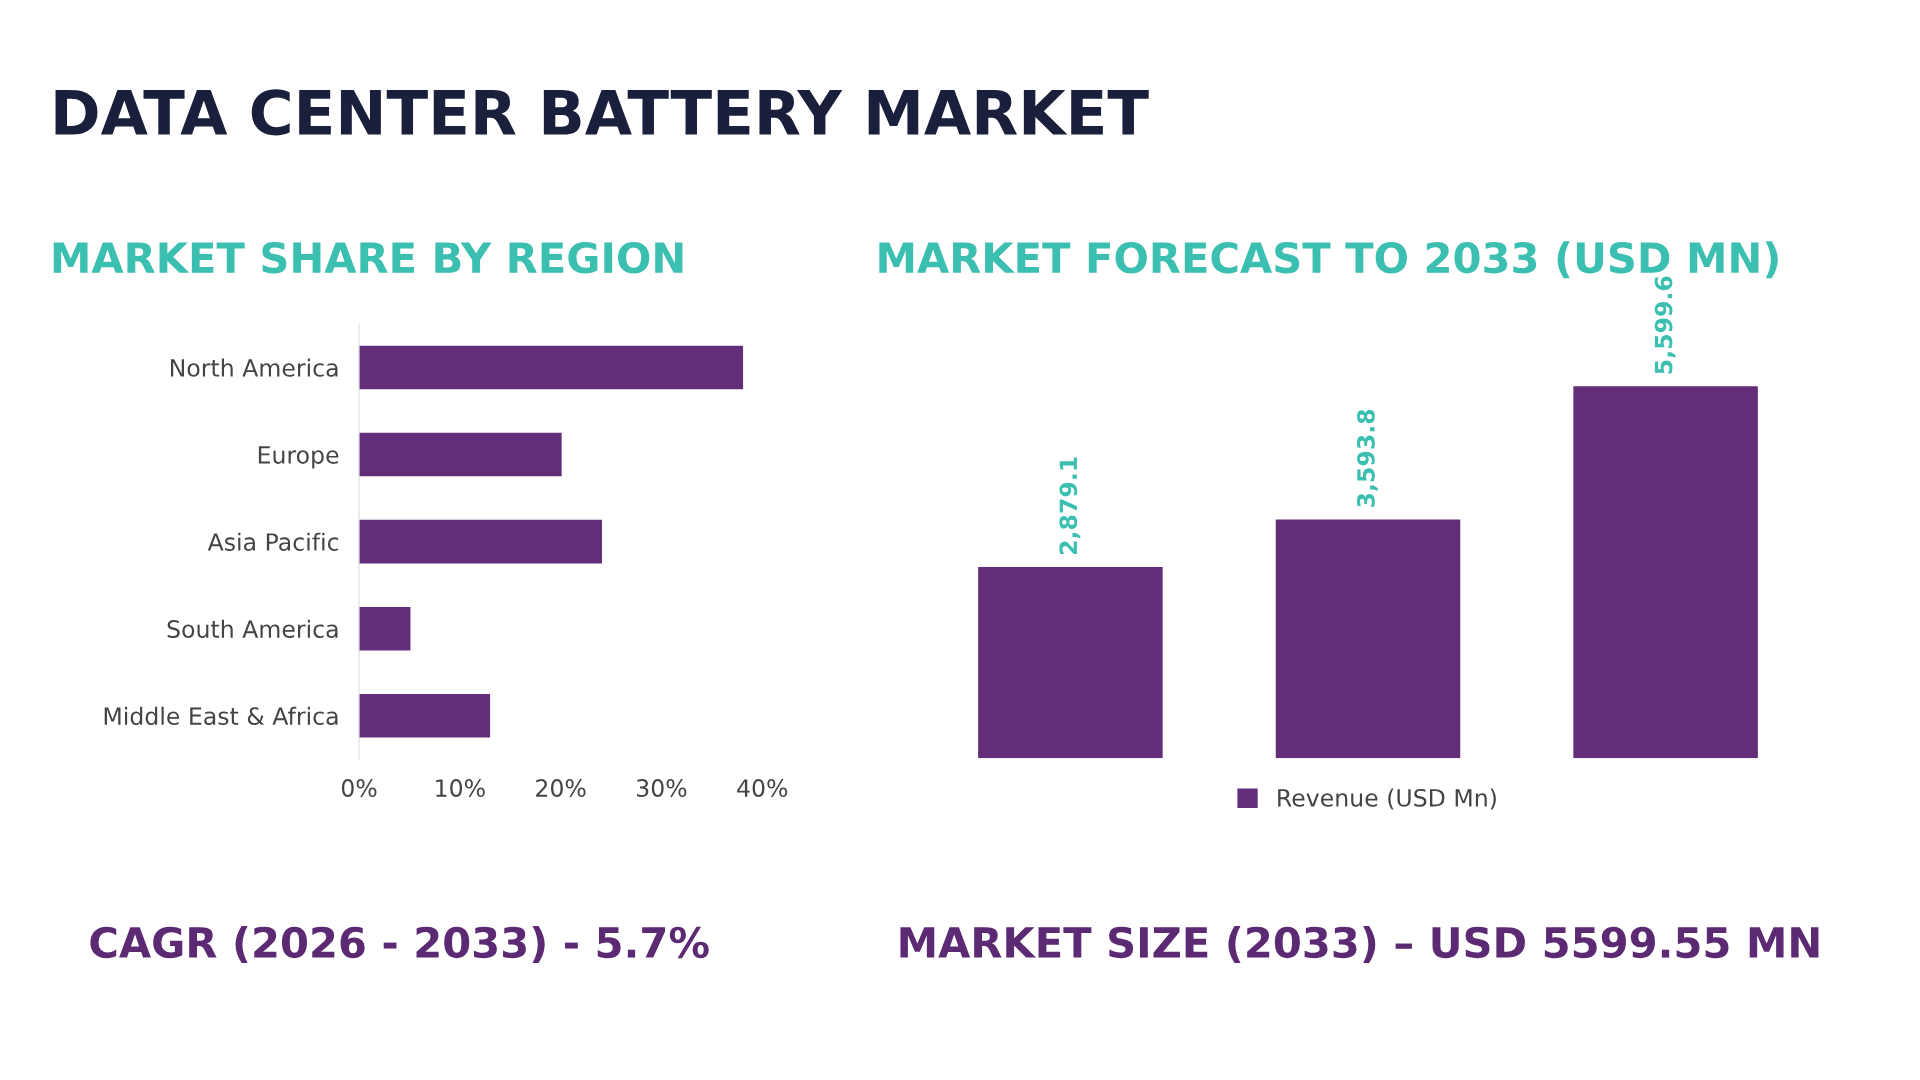  Describe the element at coordinates (273, 541) in the screenshot. I see `y-tick-label: Asia Pacific` at that location.